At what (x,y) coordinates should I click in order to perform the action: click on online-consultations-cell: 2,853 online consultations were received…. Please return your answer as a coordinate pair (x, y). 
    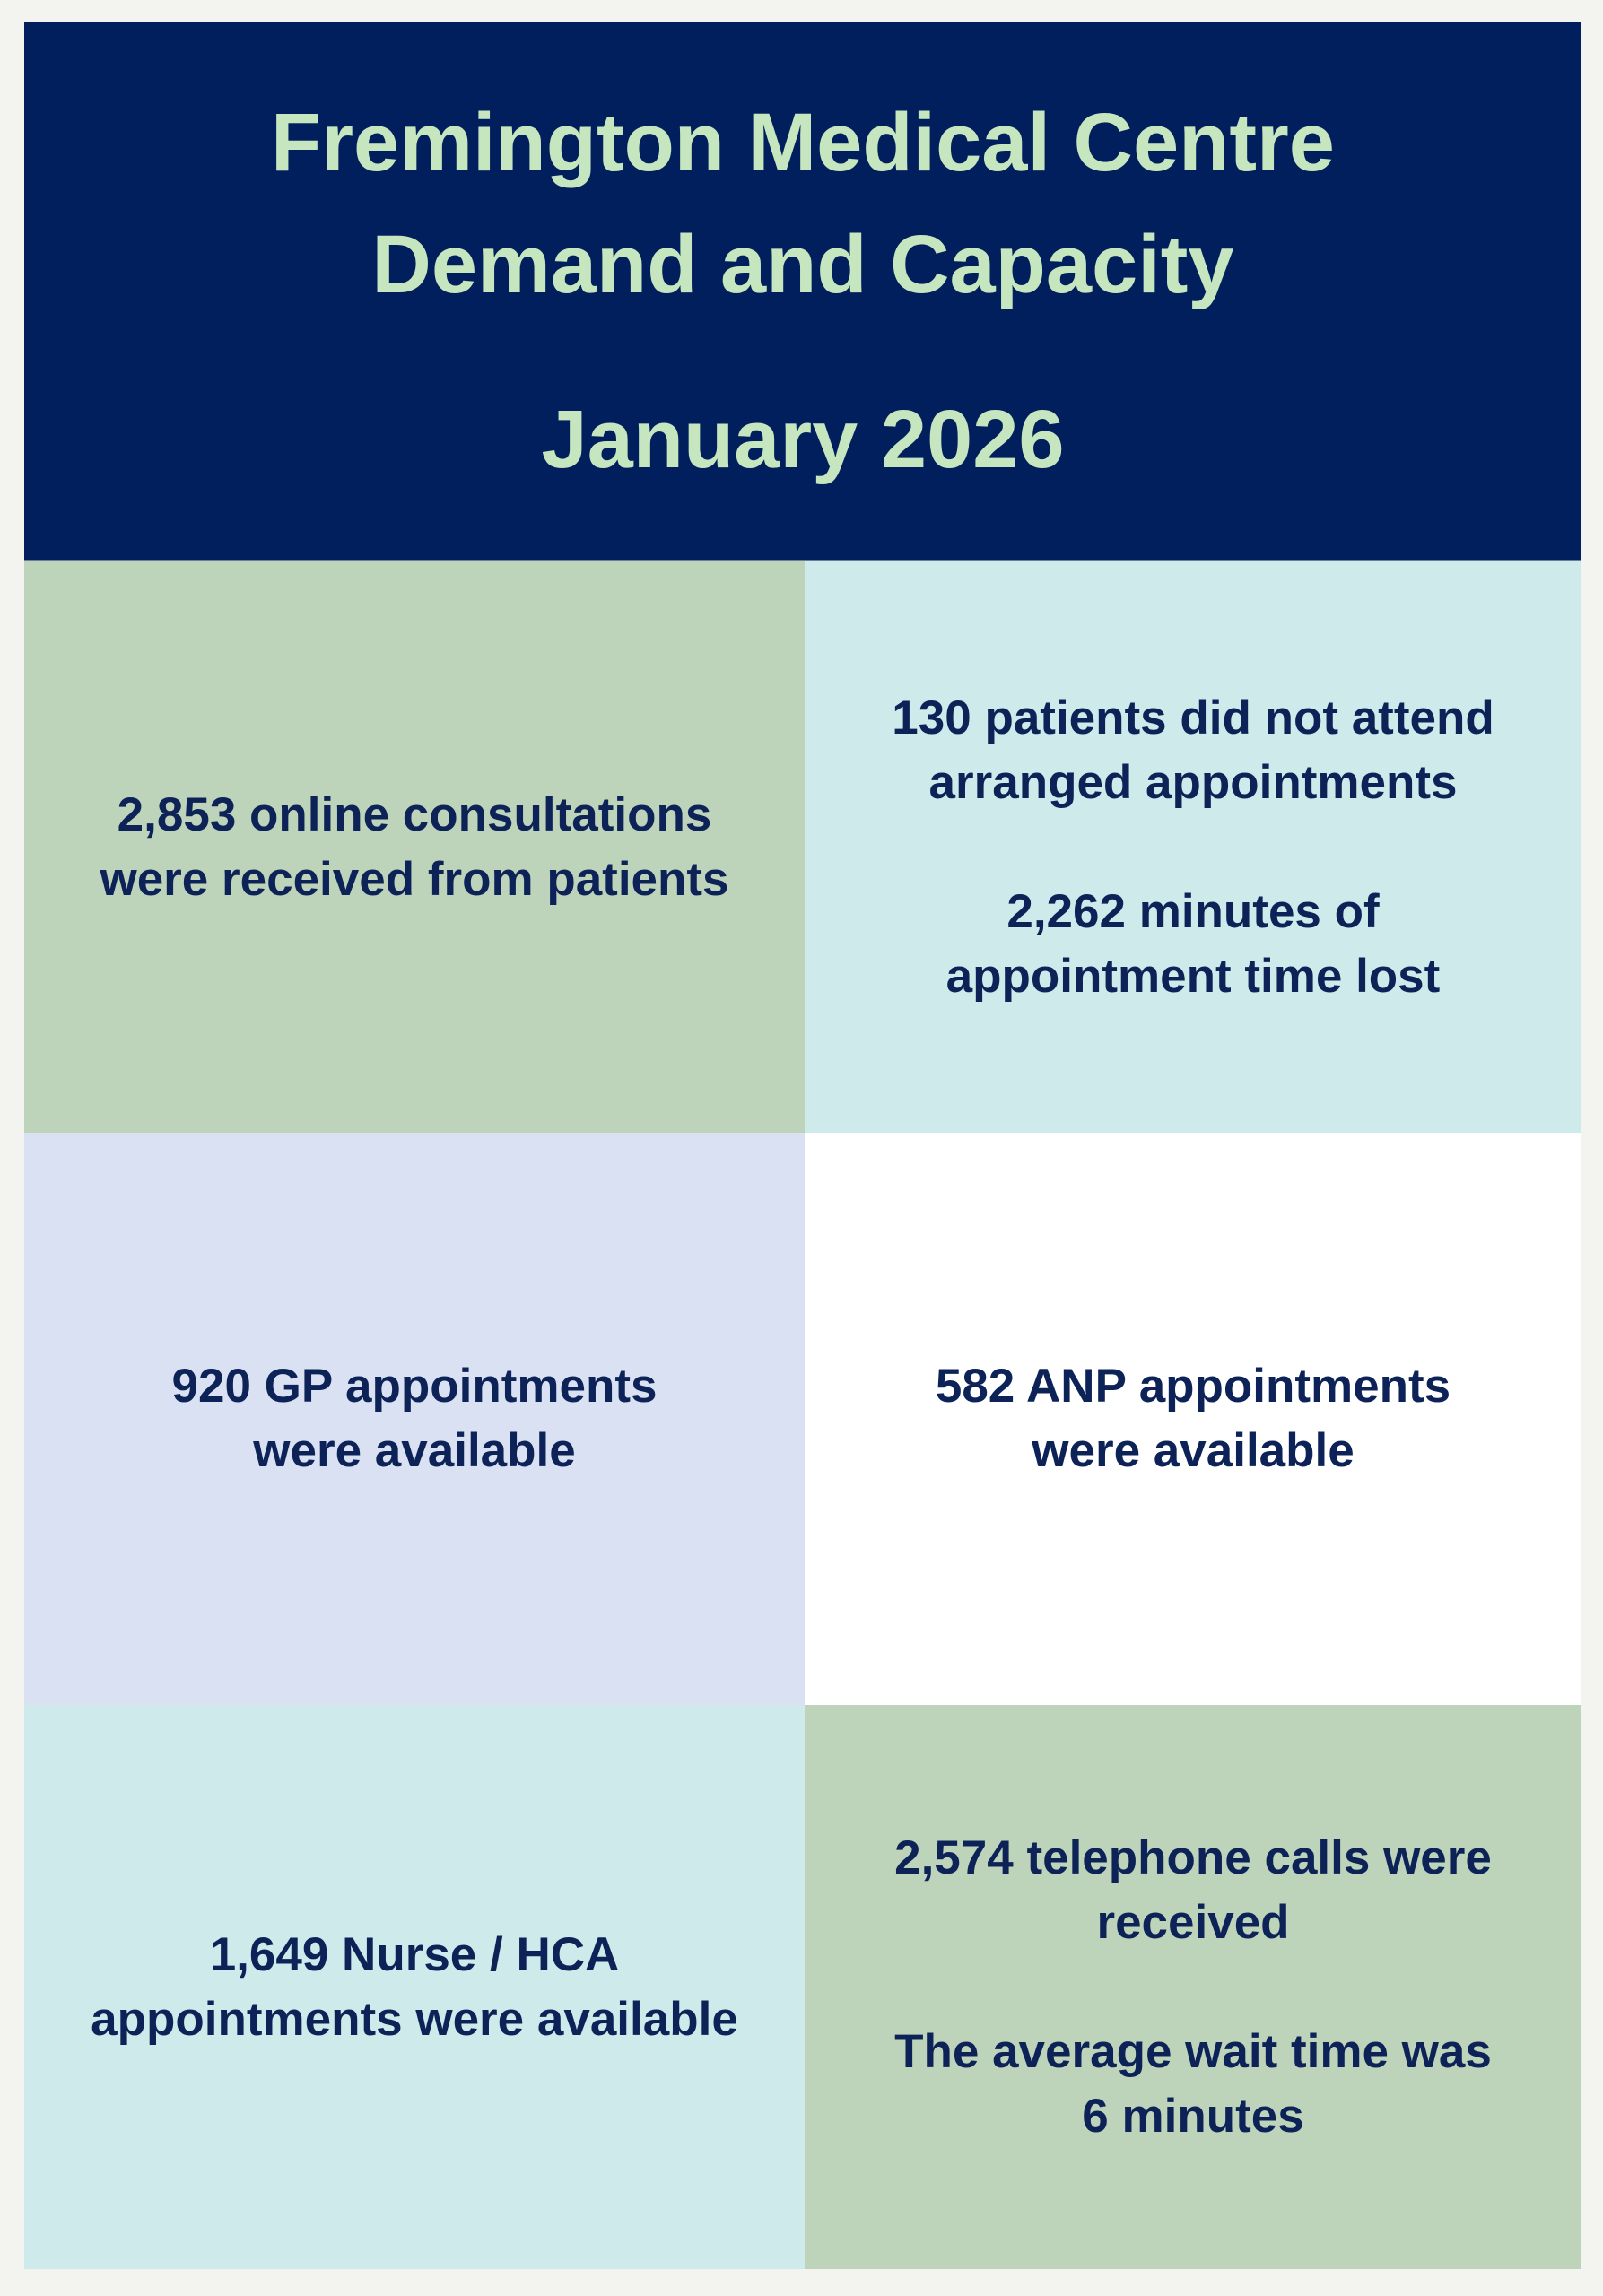
    Looking at the image, I should click on (414, 847).